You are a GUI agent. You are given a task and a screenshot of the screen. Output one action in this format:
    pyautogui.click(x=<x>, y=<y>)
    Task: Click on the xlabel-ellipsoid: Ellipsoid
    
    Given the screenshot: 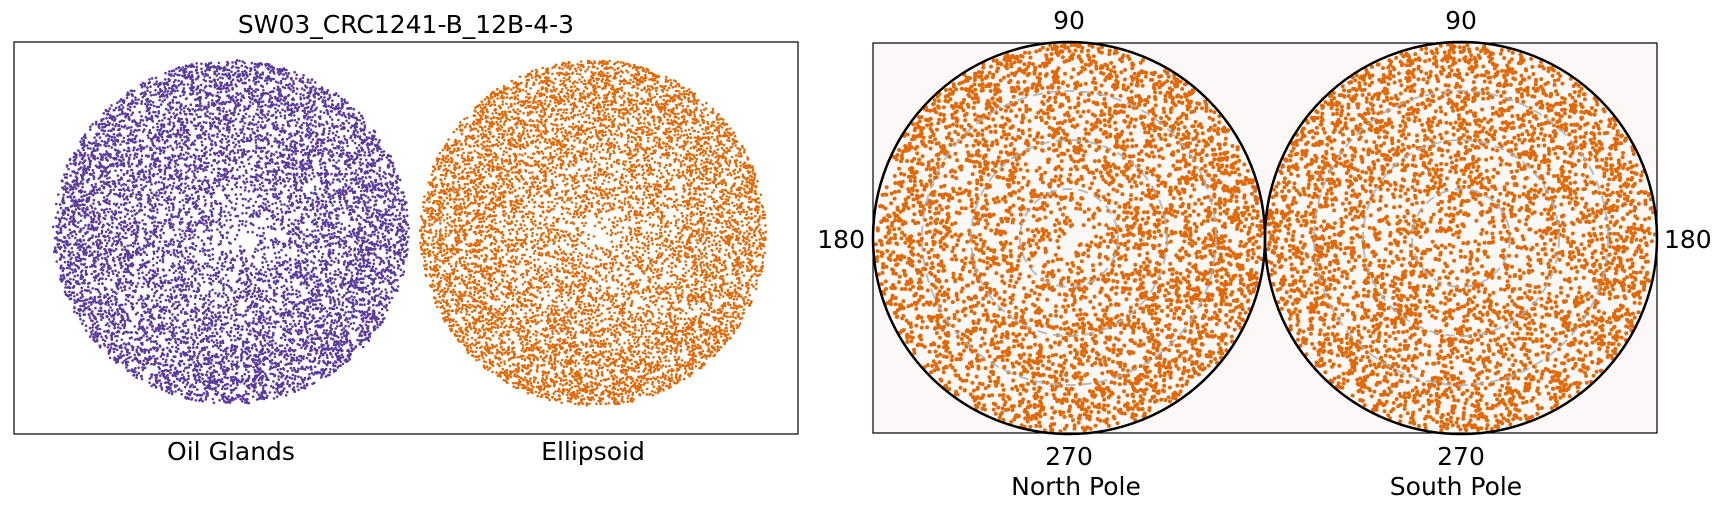 What is the action you would take?
    pyautogui.click(x=593, y=451)
    